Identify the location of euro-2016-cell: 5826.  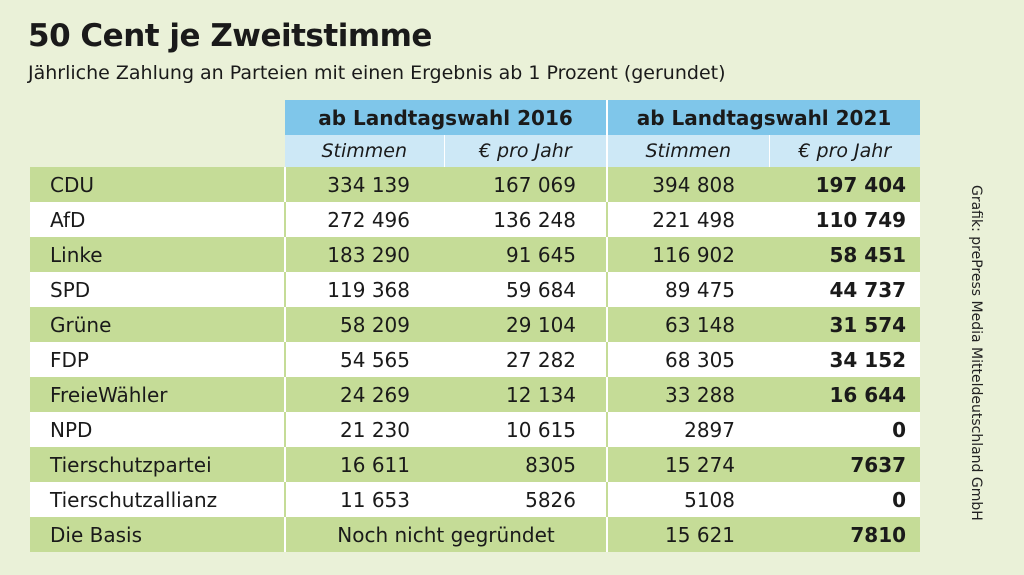
(526, 499).